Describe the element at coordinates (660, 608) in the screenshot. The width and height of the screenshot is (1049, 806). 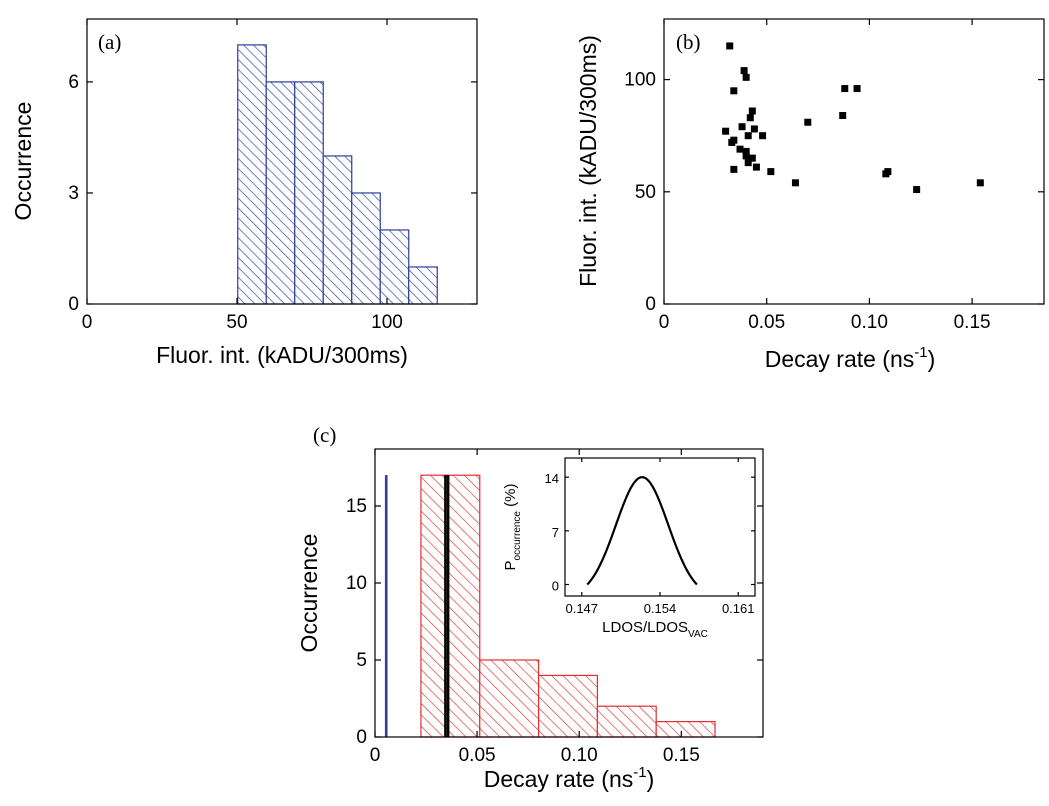
I see `inset-xtick-label: 0.154` at that location.